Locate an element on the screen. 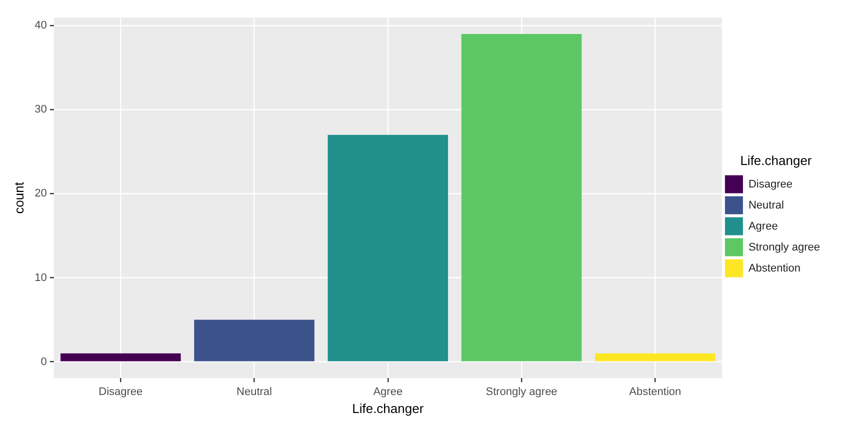 This screenshot has height=425, width=842. x-tick-label: Agree is located at coordinates (388, 392).